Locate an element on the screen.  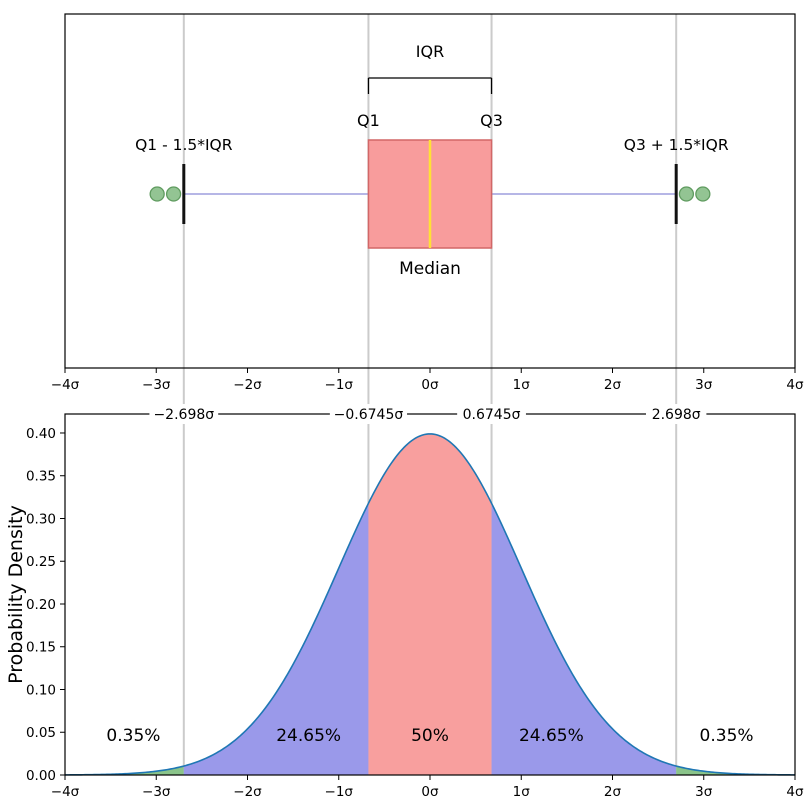
boundary-label: −0.6745σ is located at coordinates (369, 415).